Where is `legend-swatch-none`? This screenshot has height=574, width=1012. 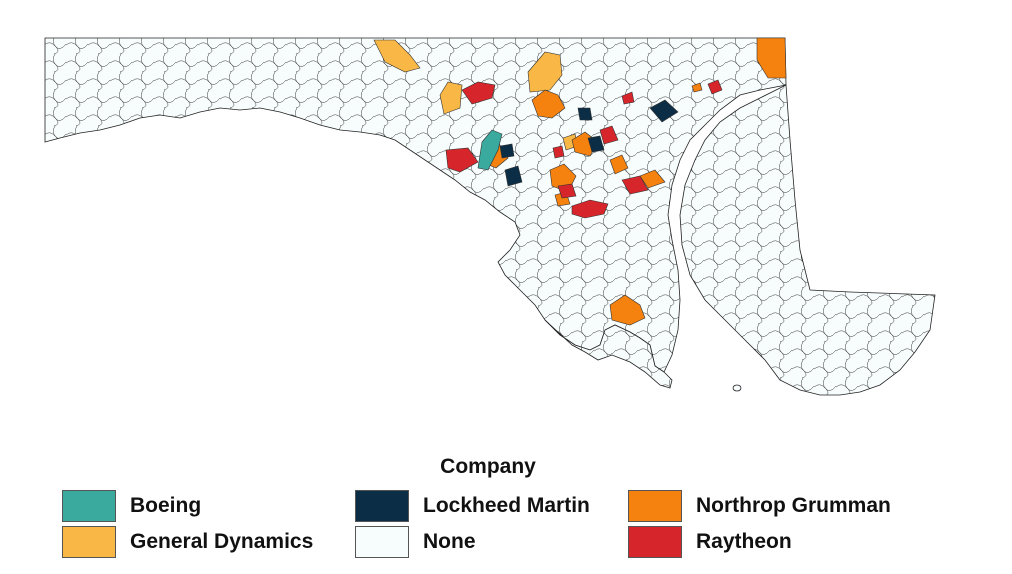
legend-swatch-none is located at coordinates (382, 542).